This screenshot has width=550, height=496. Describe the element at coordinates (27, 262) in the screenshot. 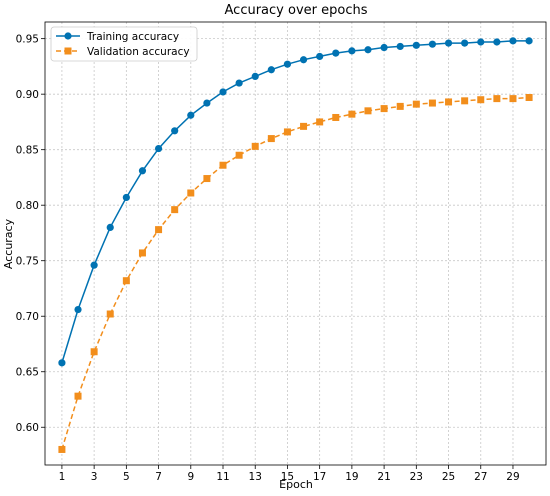

I see `y-tick-label: 0.75` at that location.